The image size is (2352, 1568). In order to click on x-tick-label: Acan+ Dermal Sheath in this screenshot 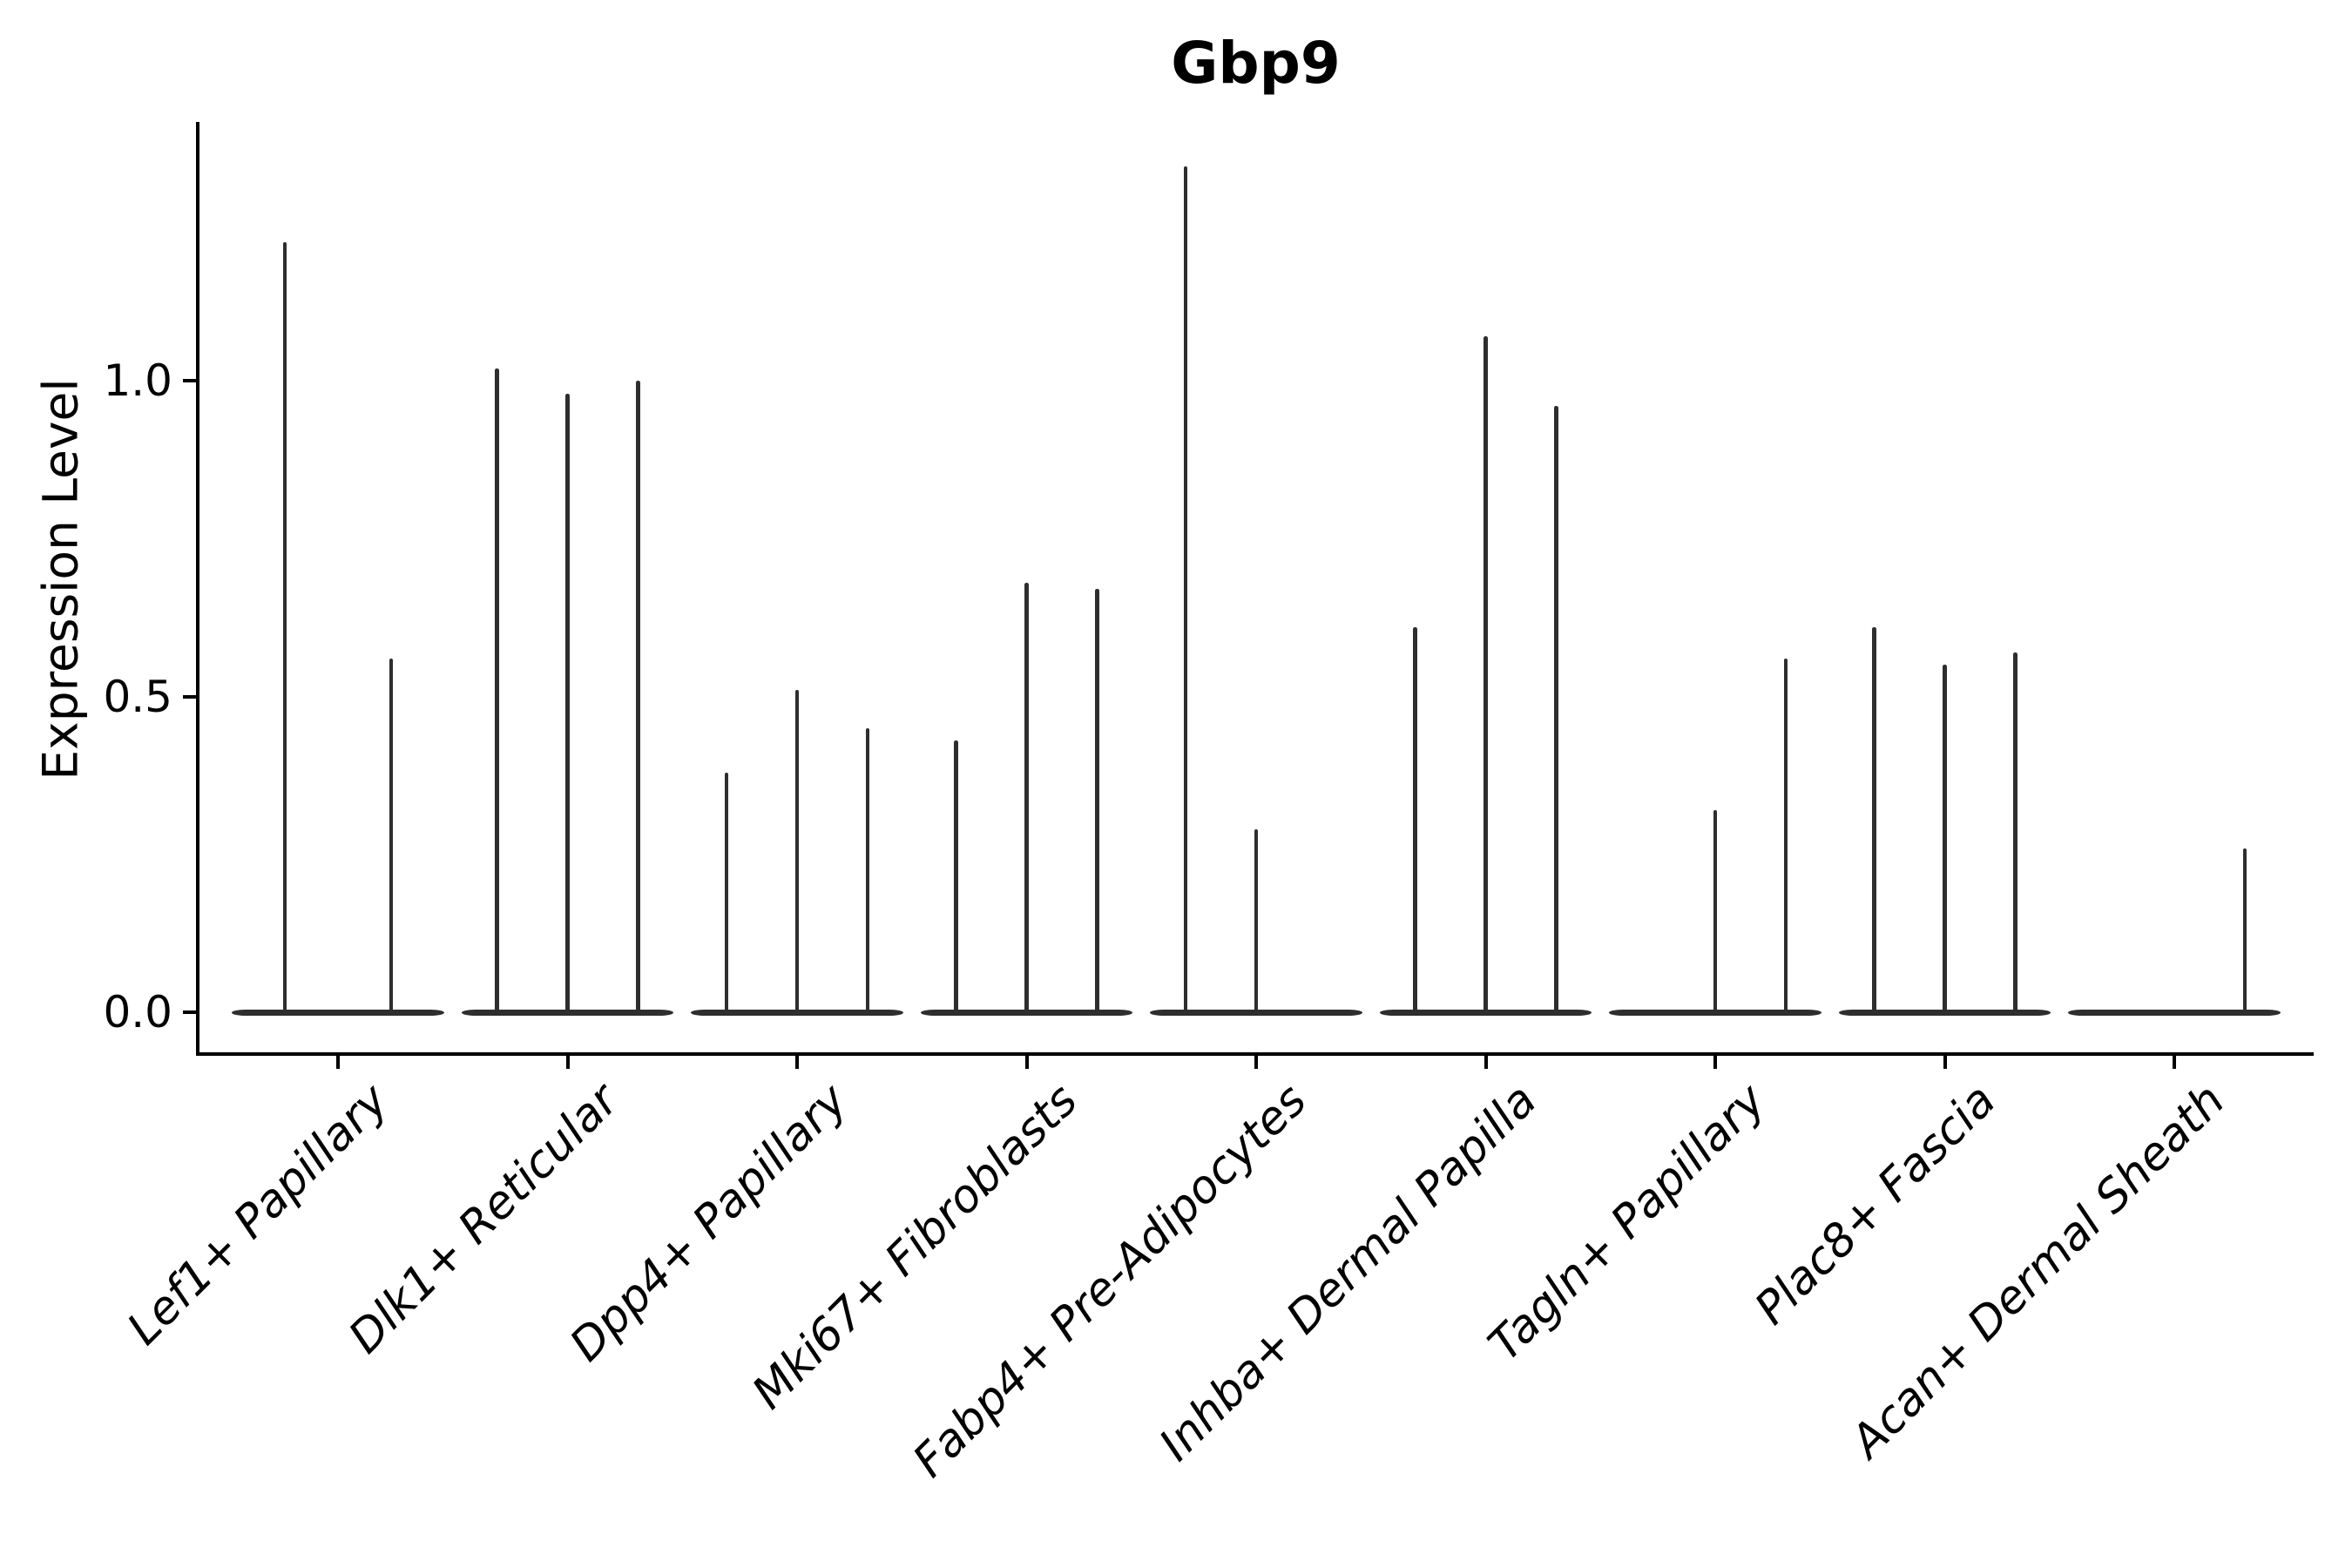, I will do `click(2038, 1271)`.